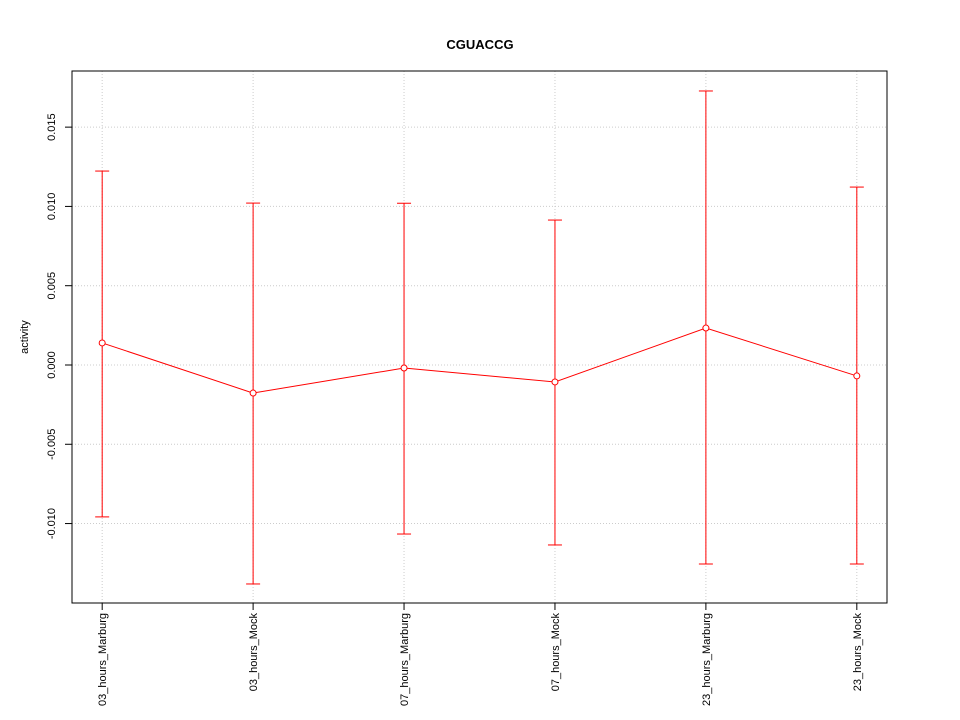 The image size is (960, 720). What do you see at coordinates (52, 523) in the screenshot?
I see `y-tick-label: -0.010` at bounding box center [52, 523].